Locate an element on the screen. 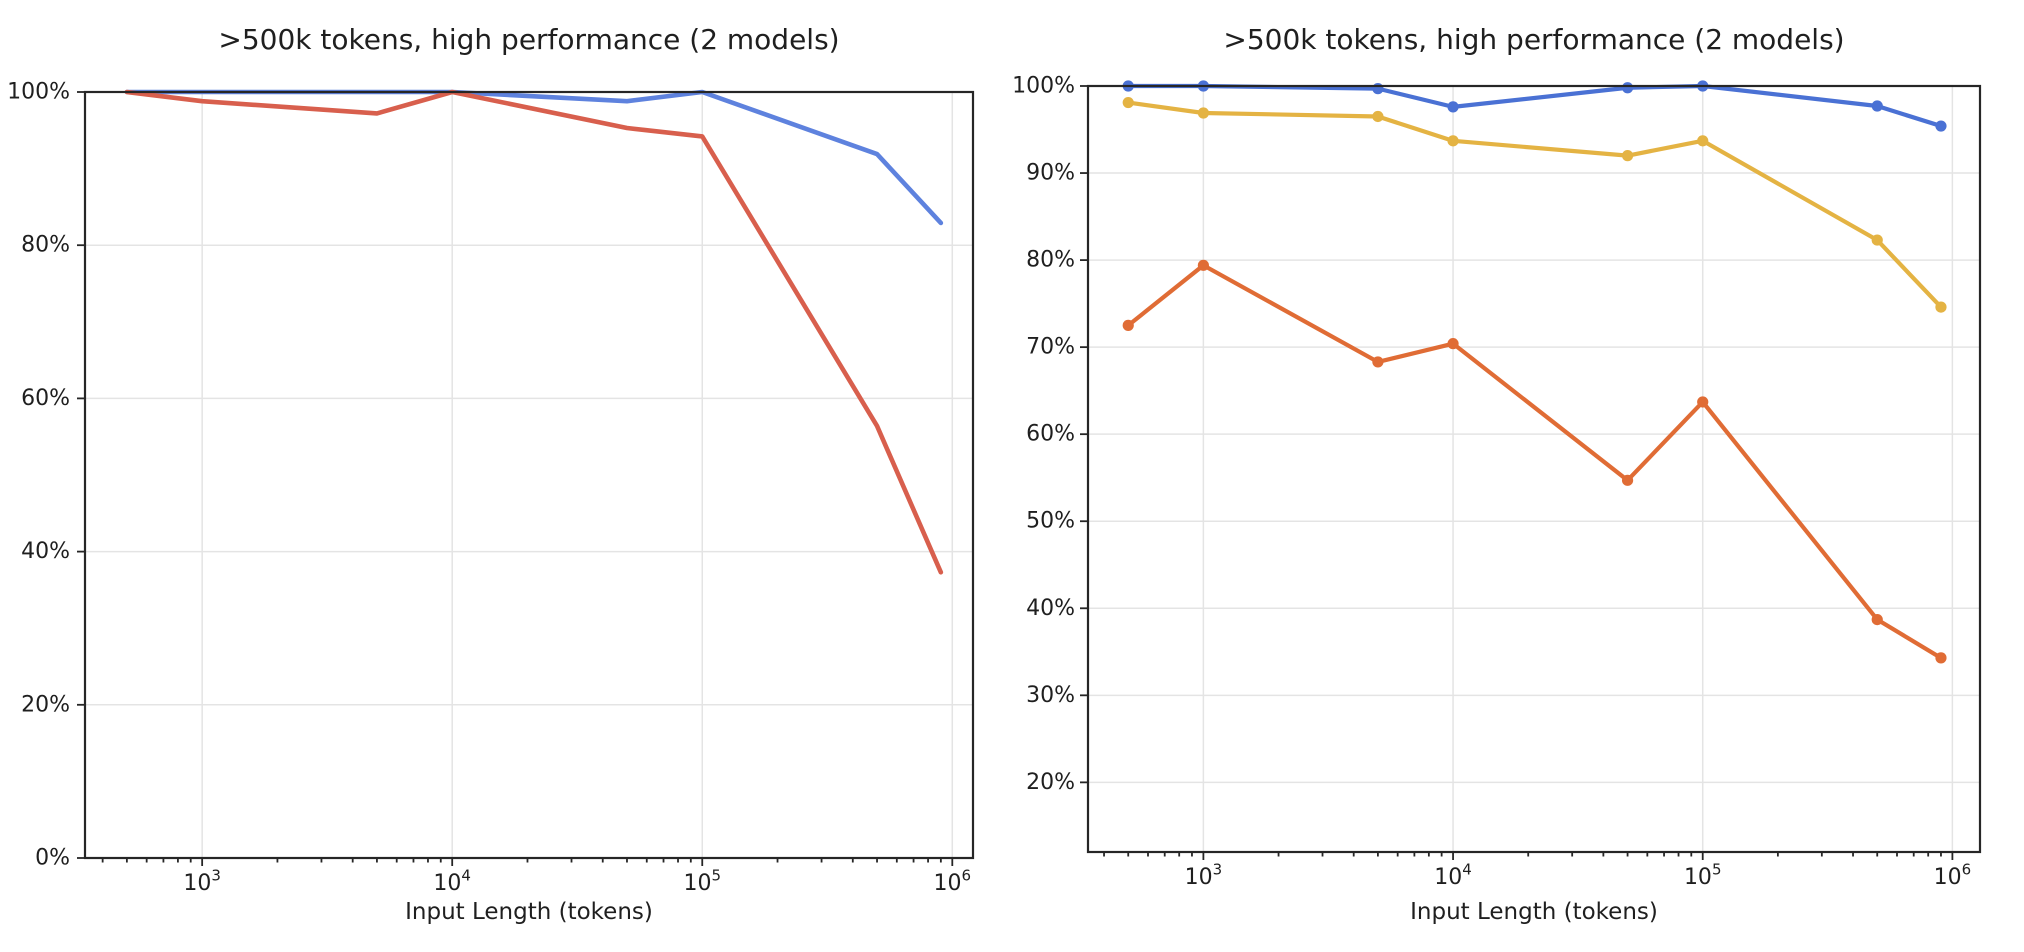  y-tick-label: 90% is located at coordinates (1050, 173).